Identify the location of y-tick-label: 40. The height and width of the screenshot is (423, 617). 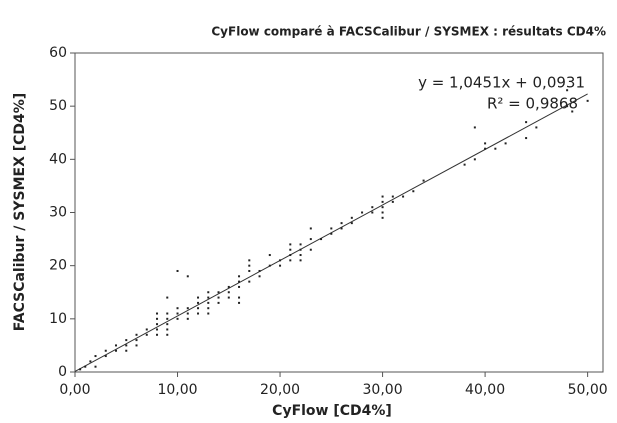
(58, 159).